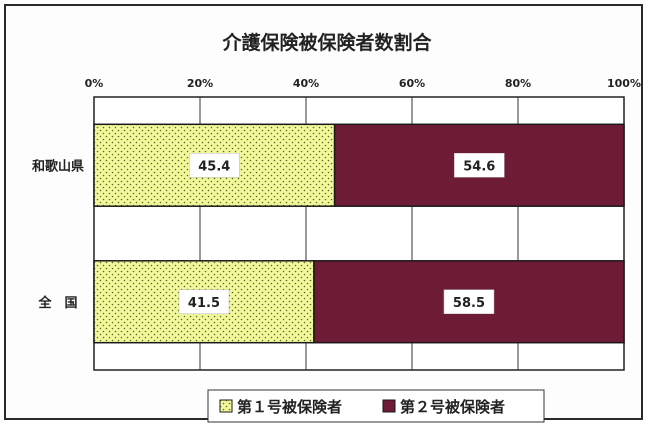  I want to click on data-label: 54.6, so click(479, 166).